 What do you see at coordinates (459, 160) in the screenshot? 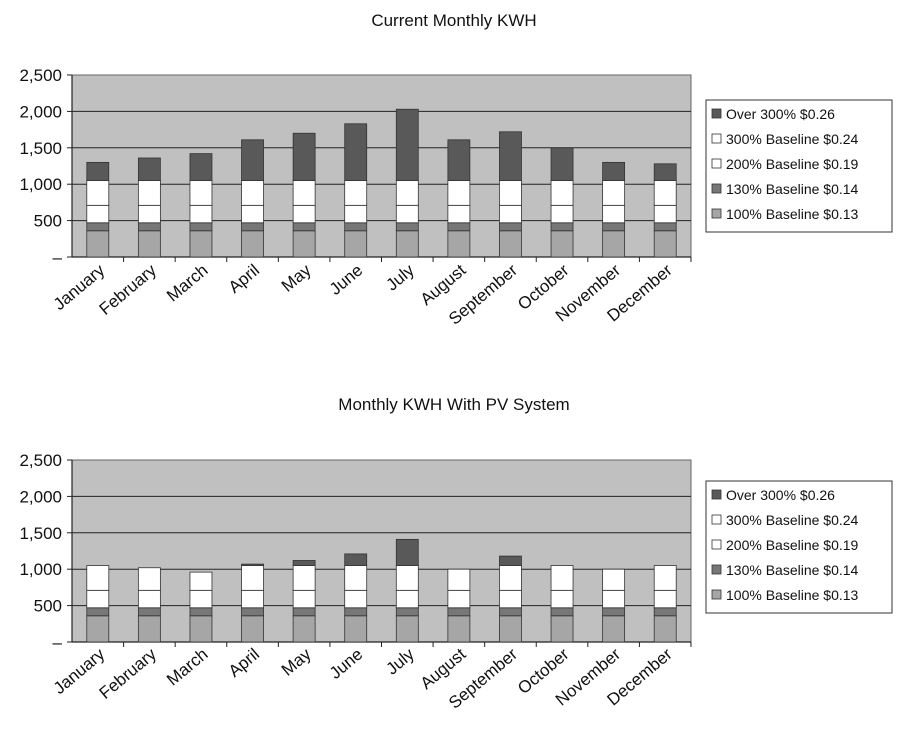
I see `bar-segment-august-s4` at bounding box center [459, 160].